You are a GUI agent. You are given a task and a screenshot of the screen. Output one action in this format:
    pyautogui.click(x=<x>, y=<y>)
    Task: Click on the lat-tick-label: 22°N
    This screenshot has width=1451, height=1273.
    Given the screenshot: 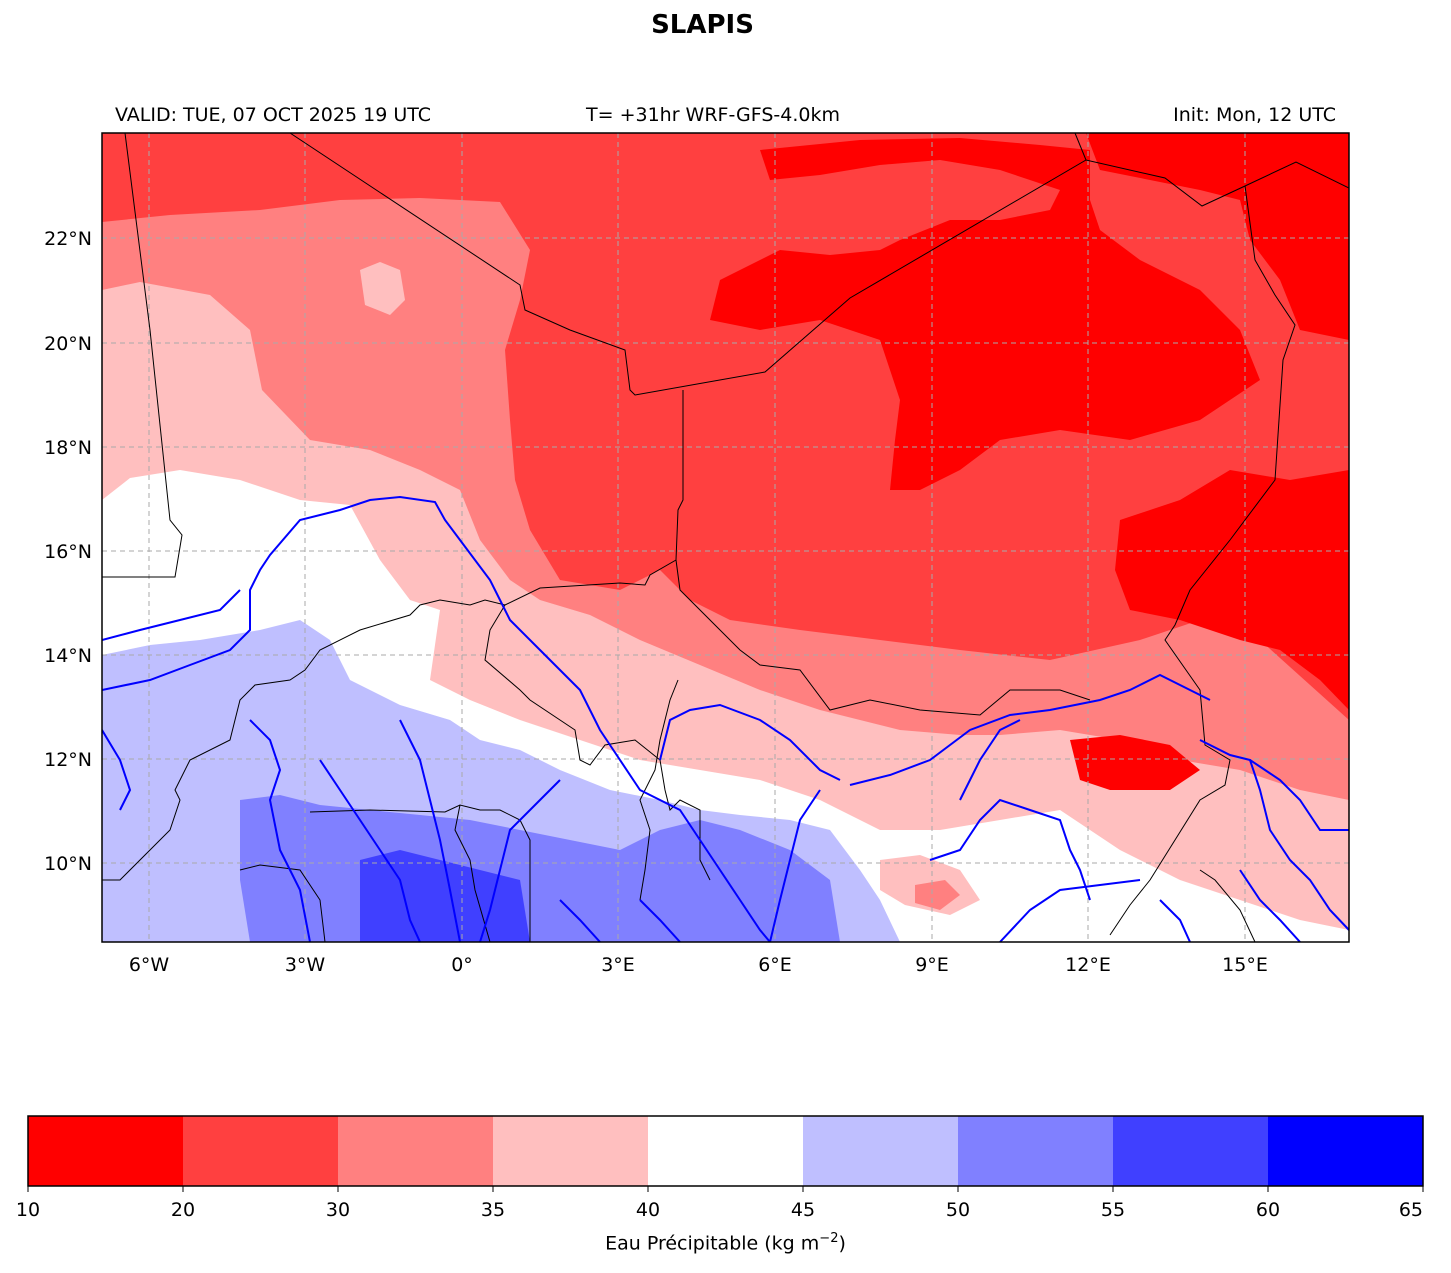 What is the action you would take?
    pyautogui.click(x=68, y=239)
    